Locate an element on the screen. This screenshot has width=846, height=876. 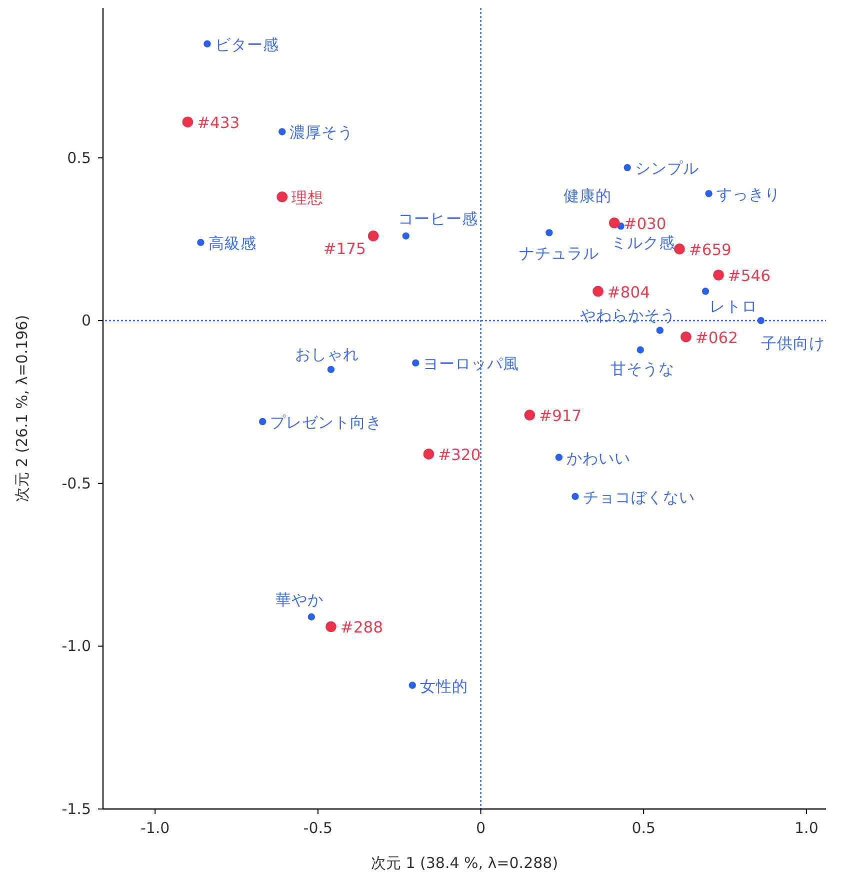
y-tick-label: 0 is located at coordinates (86, 321).